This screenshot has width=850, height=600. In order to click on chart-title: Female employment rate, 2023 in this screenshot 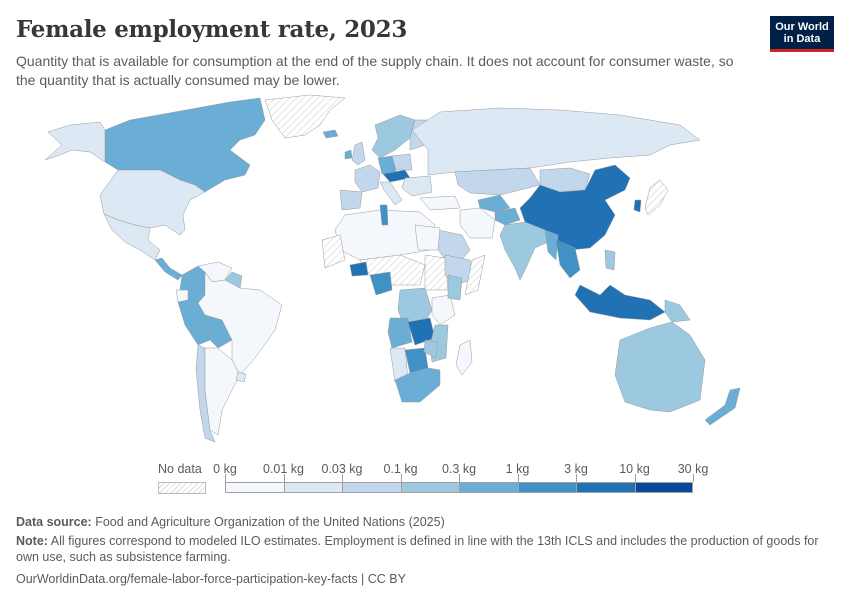, I will do `click(212, 29)`.